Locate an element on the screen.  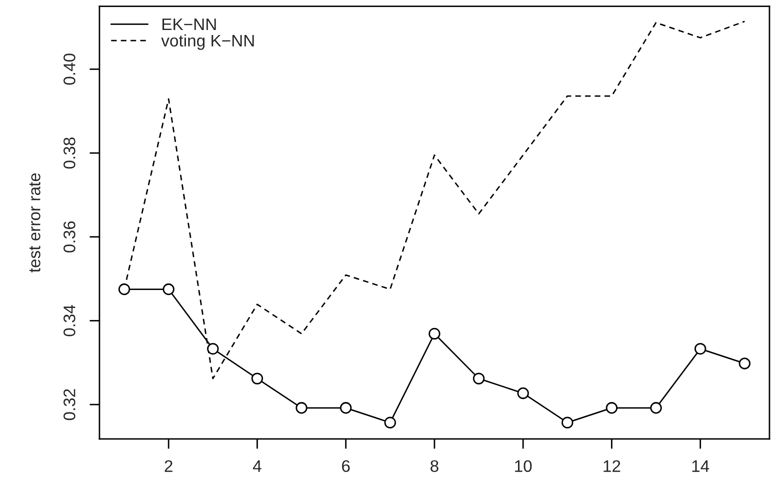
x-tick-label: 10 is located at coordinates (523, 466).